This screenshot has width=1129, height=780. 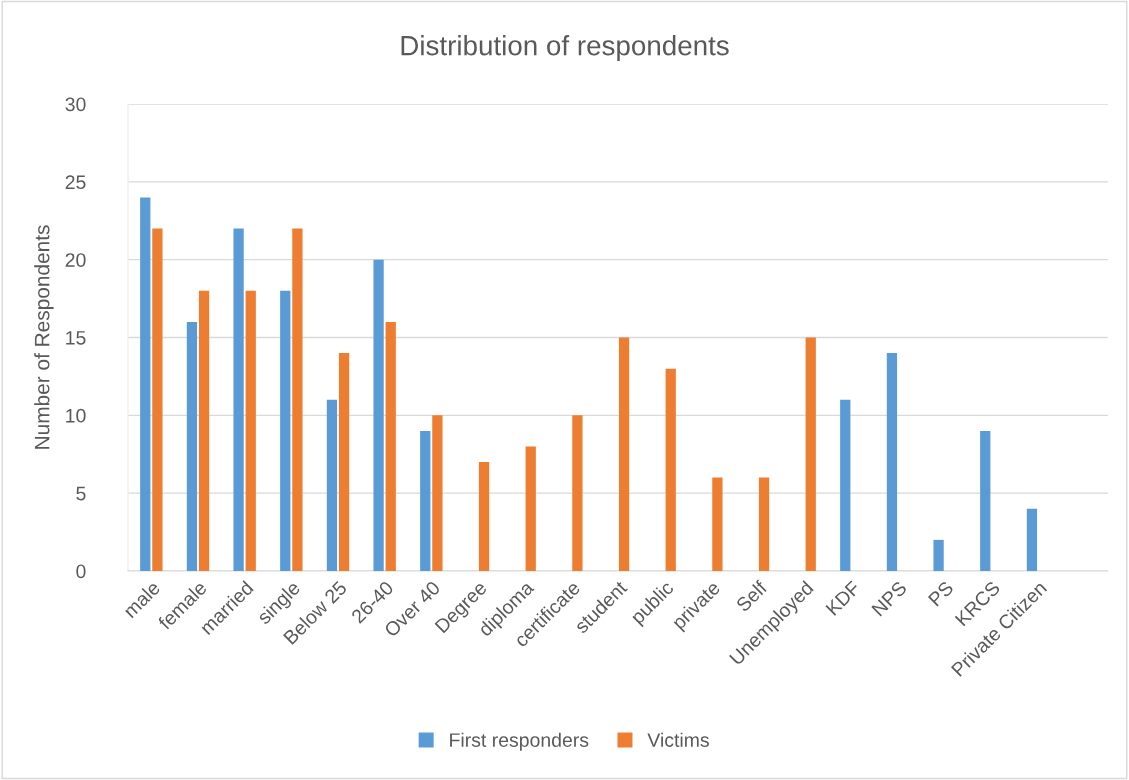 I want to click on y-axis-title: Number of Respondents, so click(x=44, y=337).